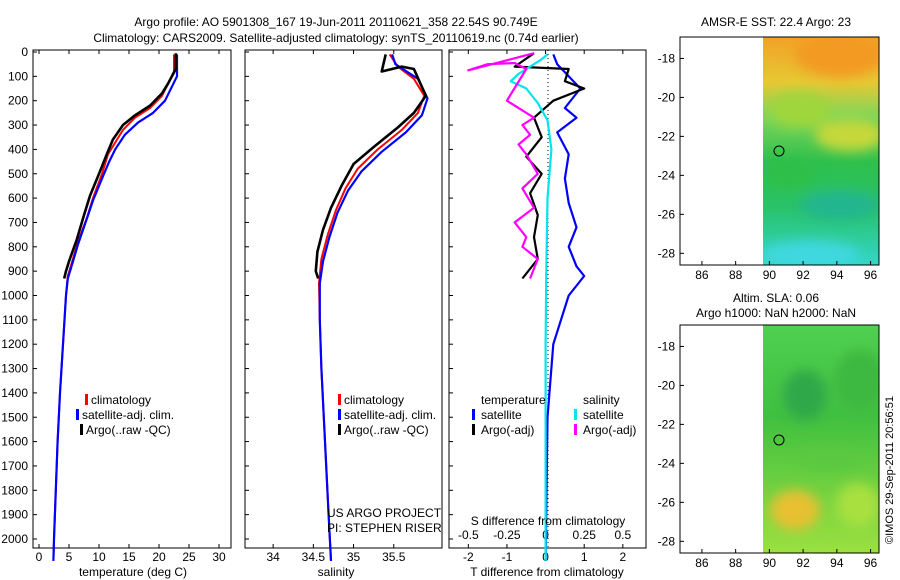  What do you see at coordinates (702, 275) in the screenshot?
I see `map-lon-tick-label: 86` at bounding box center [702, 275].